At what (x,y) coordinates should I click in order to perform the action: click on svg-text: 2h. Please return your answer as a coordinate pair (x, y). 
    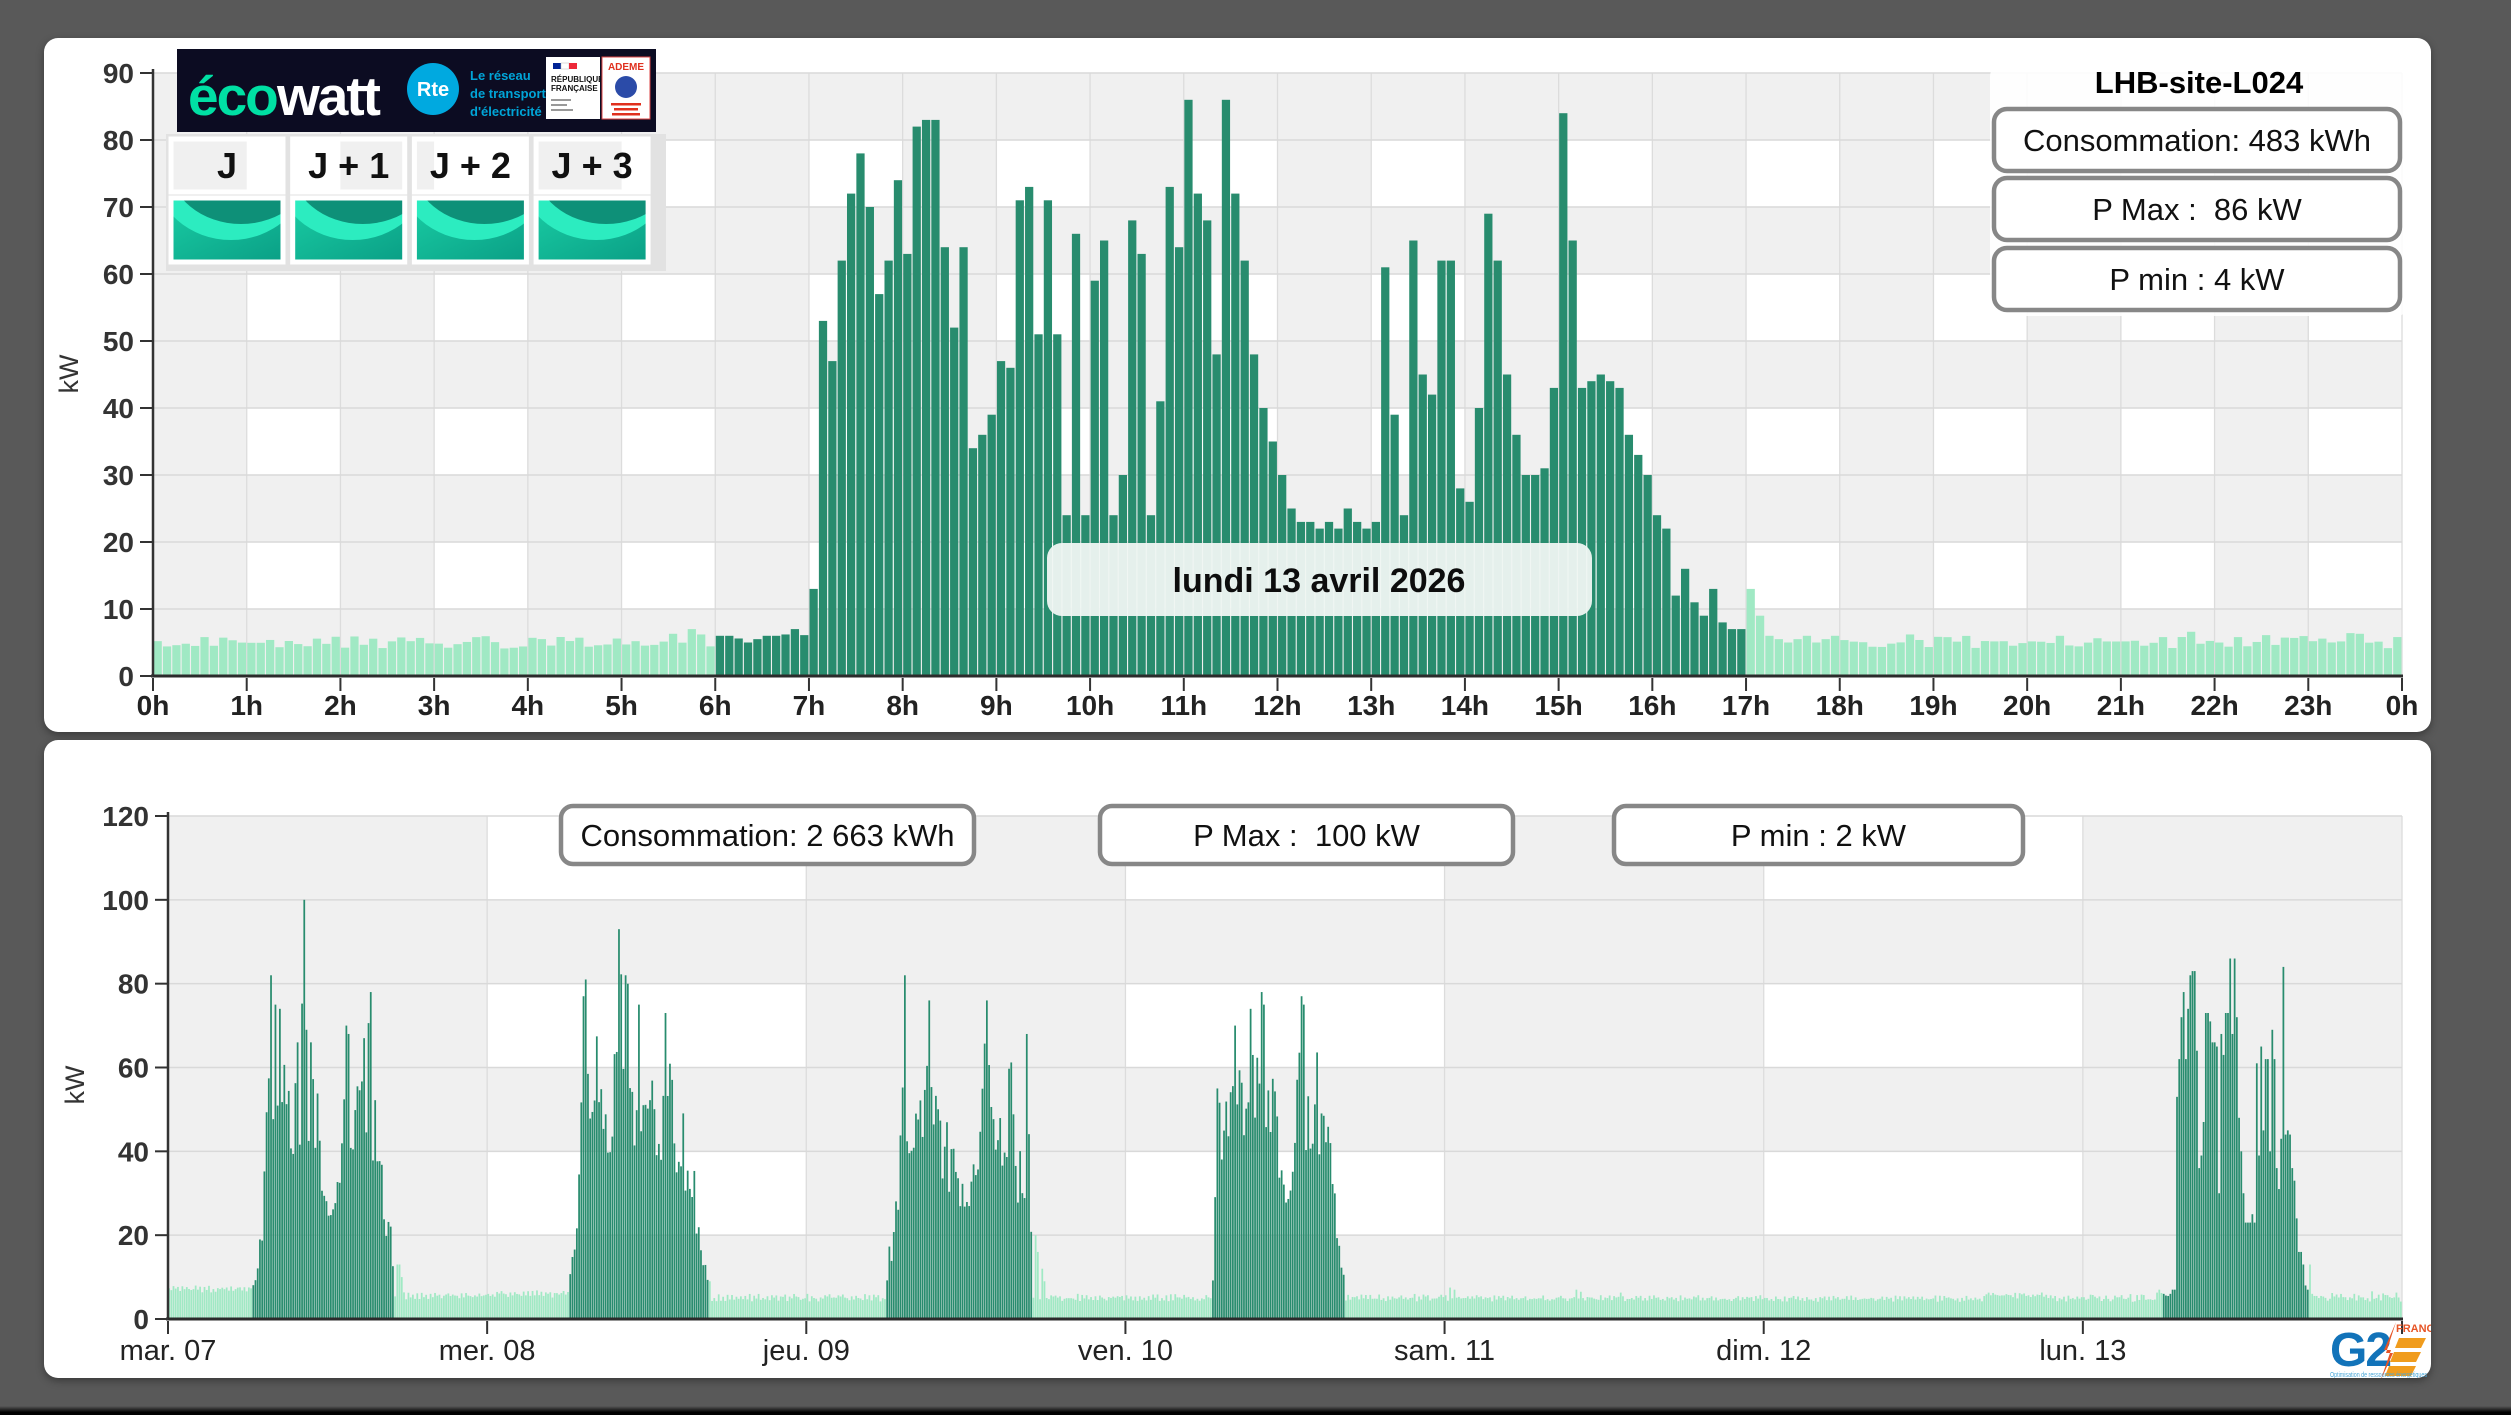
    Looking at the image, I should click on (340, 705).